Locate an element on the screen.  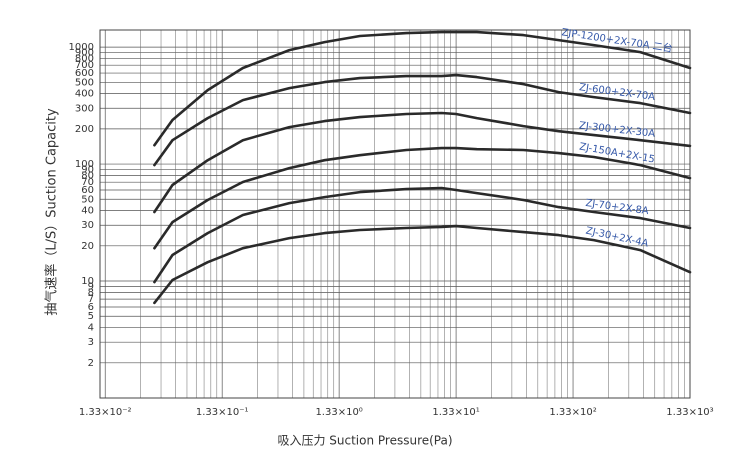
y-tick-label: 60 is located at coordinates (87, 190).